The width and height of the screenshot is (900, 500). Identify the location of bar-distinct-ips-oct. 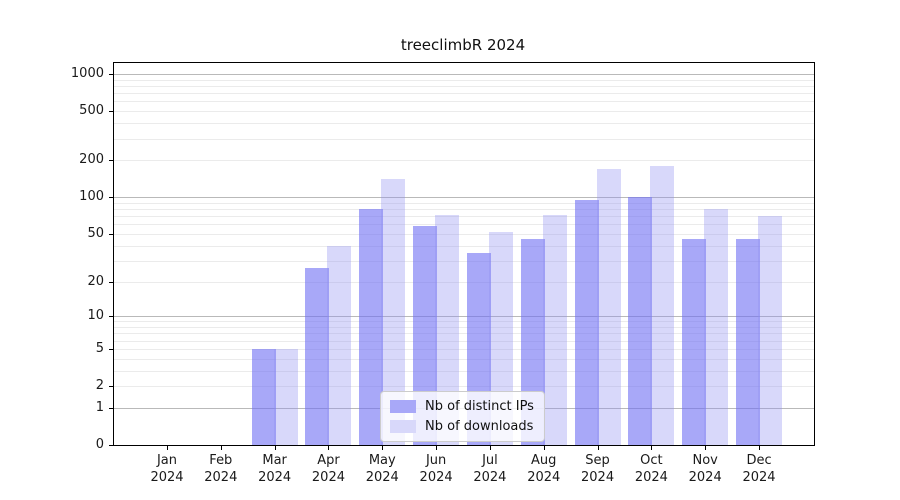
(640, 321).